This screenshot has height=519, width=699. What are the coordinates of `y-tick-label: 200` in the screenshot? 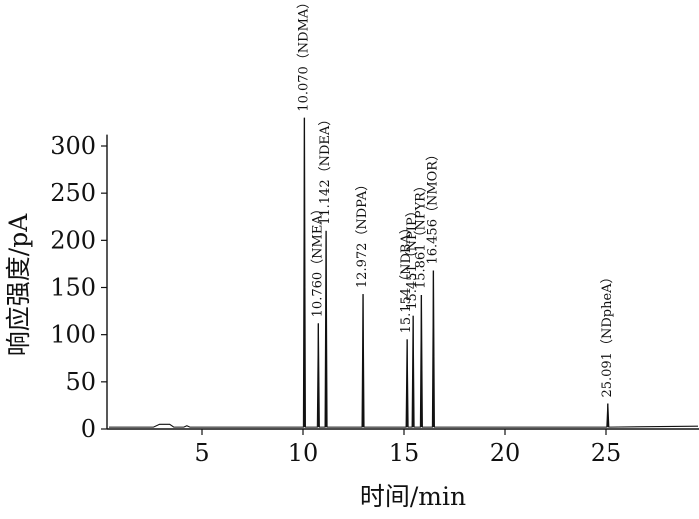 It's located at (73, 240).